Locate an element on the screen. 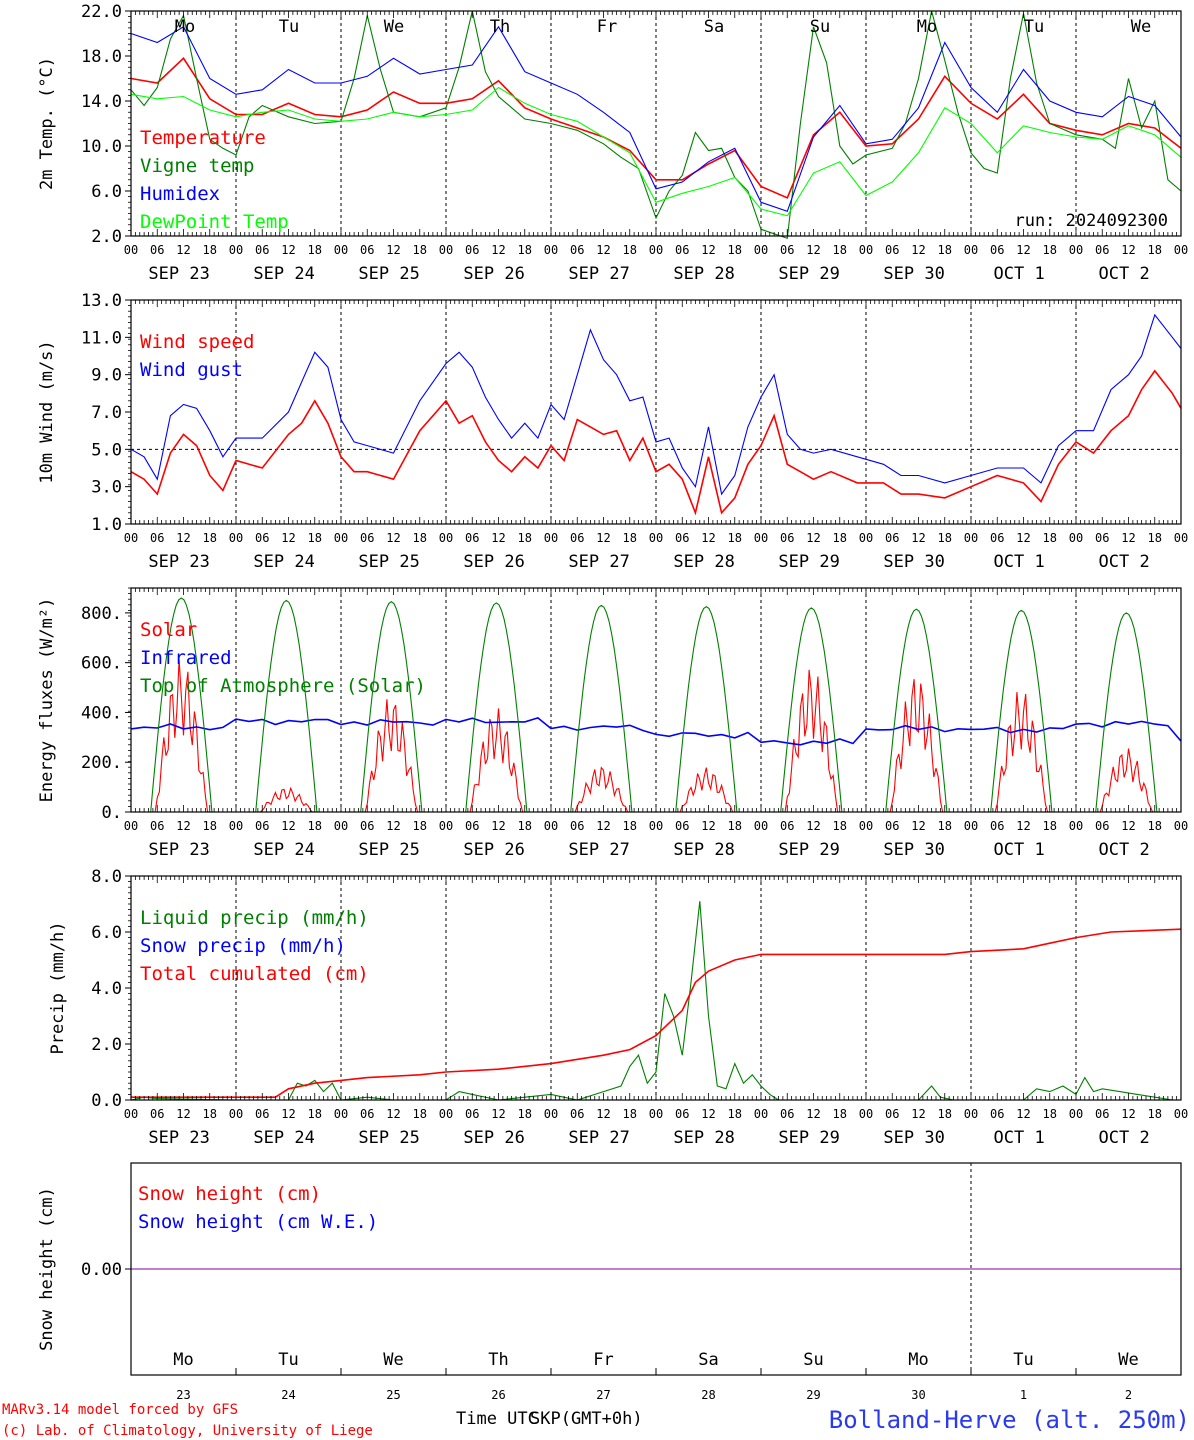 Image resolution: width=1194 pixels, height=1440 pixels. legend-humidex: Humidex is located at coordinates (180, 194).